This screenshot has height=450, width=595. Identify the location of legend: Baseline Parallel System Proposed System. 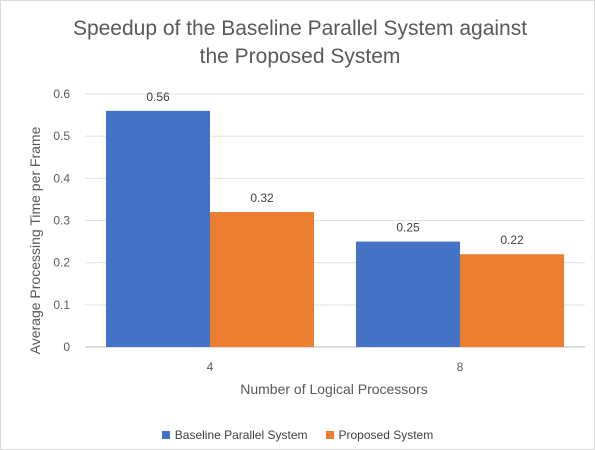
(297, 435).